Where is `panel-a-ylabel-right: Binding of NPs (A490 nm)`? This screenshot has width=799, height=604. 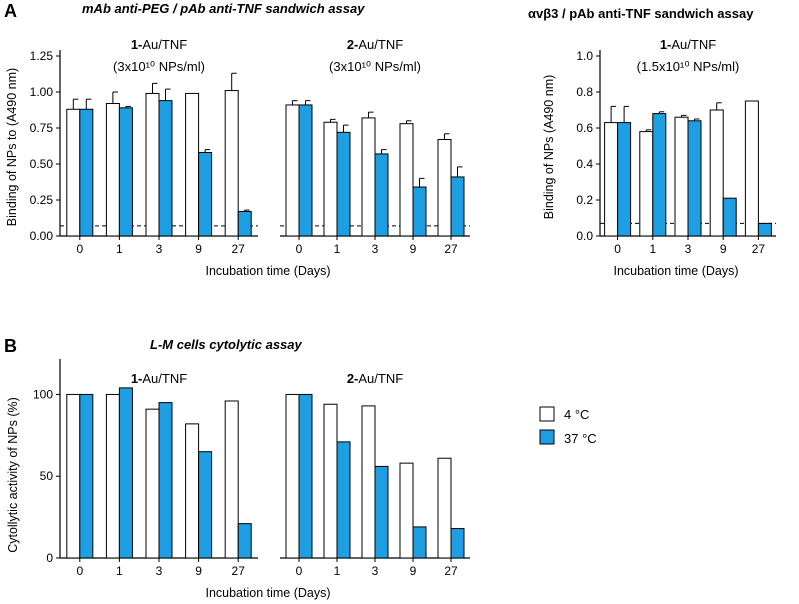 panel-a-ylabel-right: Binding of NPs (A490 nm) is located at coordinates (549, 147).